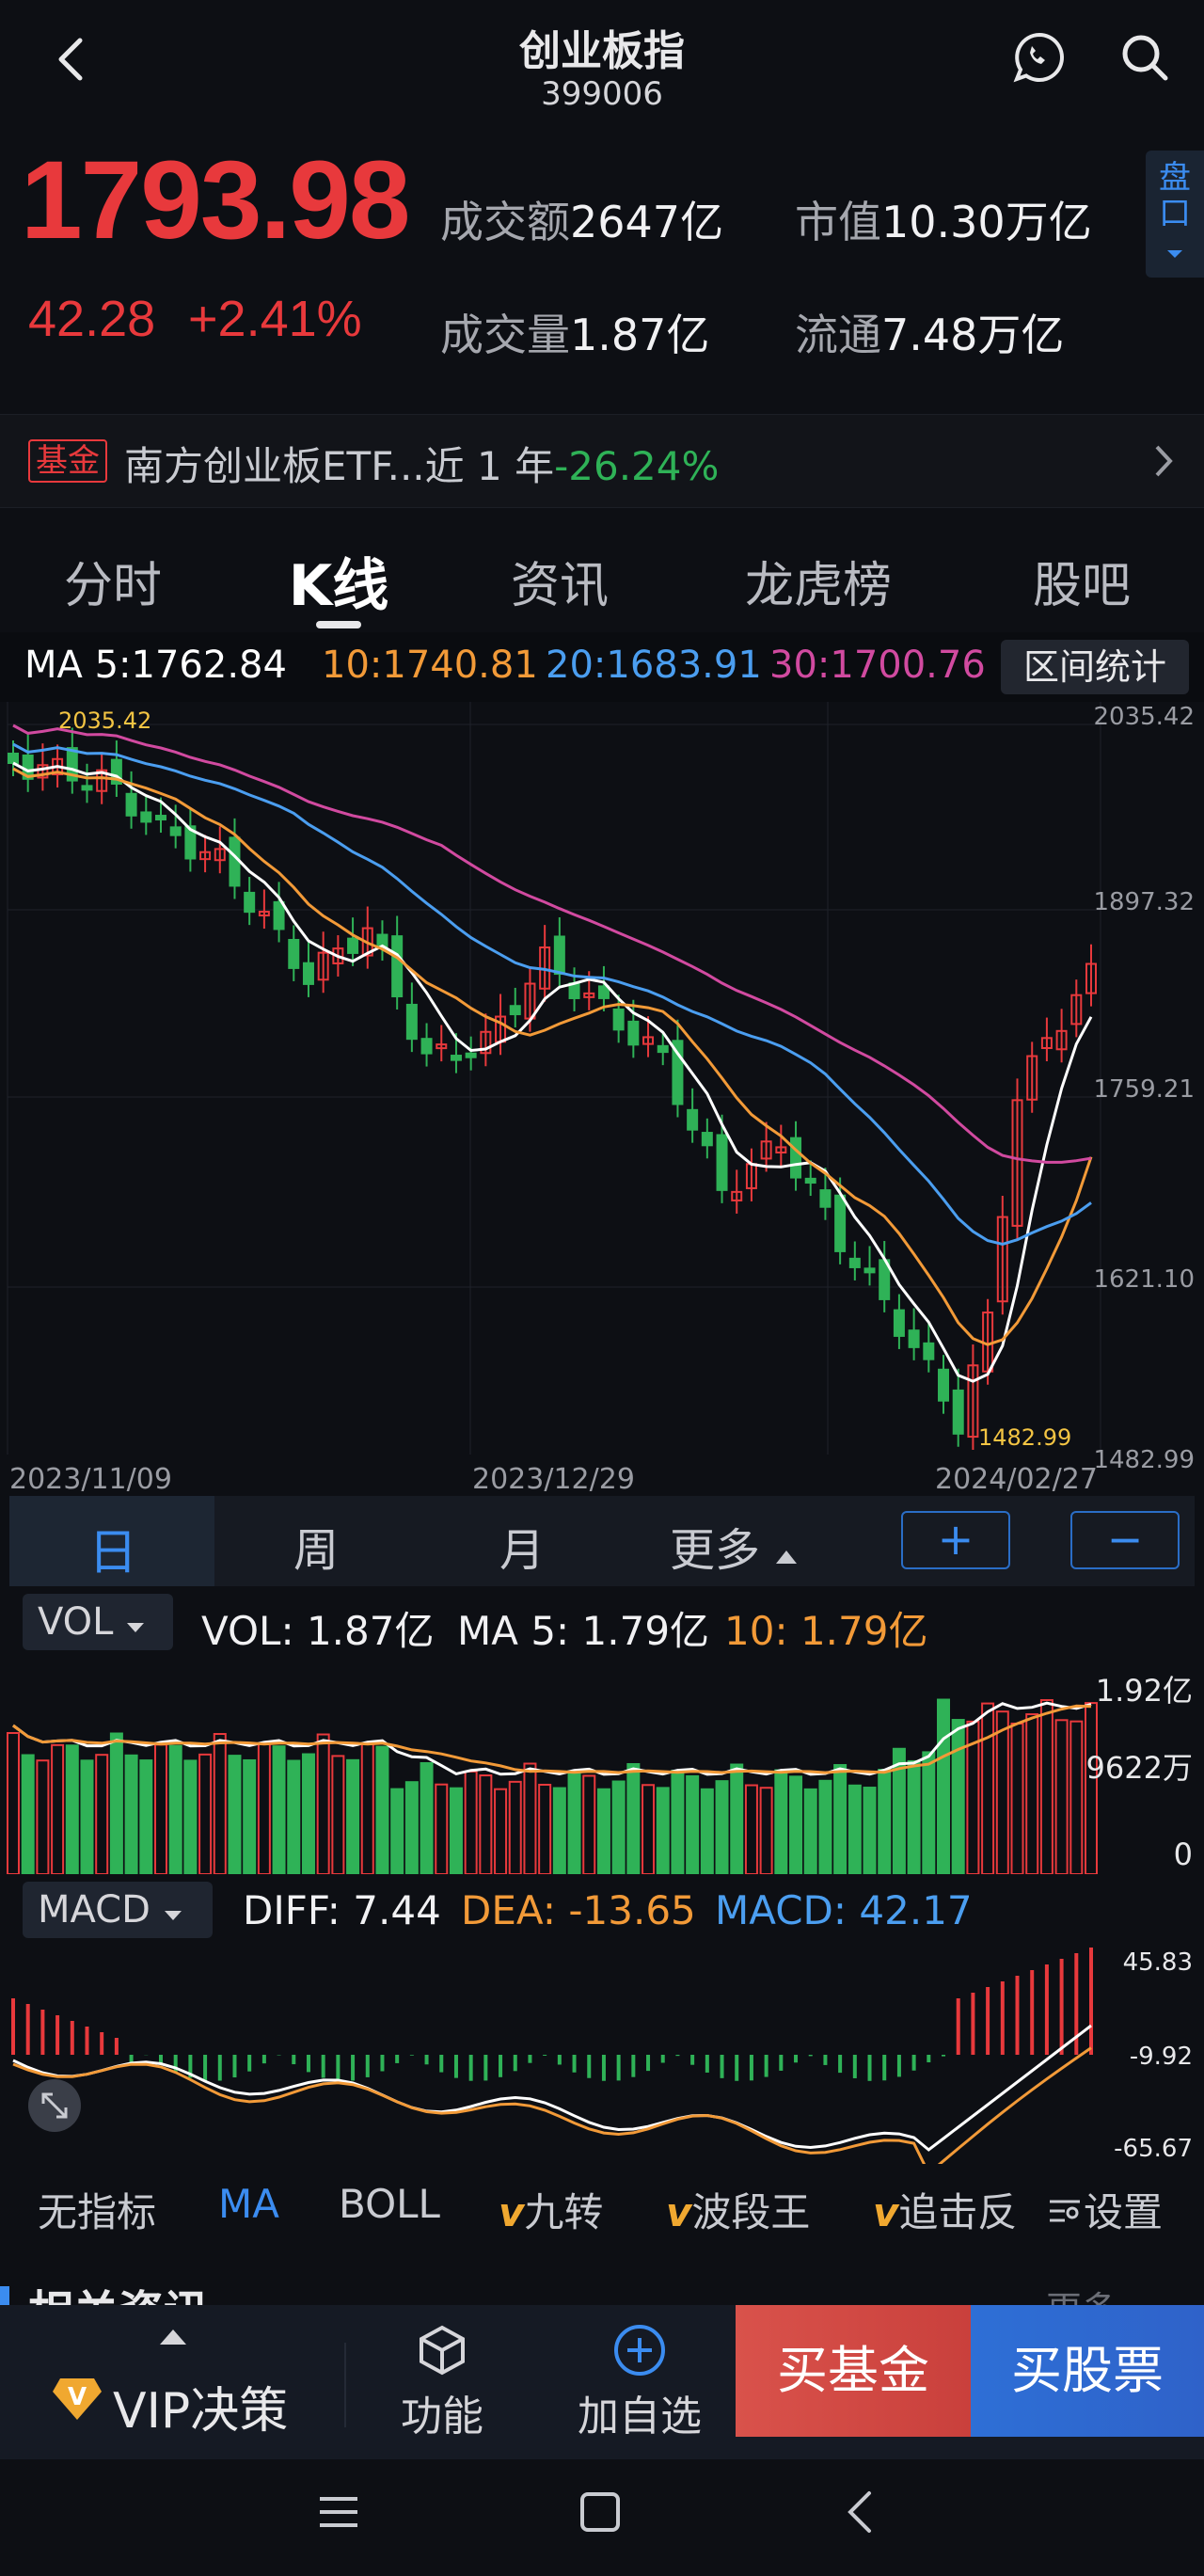  What do you see at coordinates (443, 2381) in the screenshot?
I see `function-button: 功能` at bounding box center [443, 2381].